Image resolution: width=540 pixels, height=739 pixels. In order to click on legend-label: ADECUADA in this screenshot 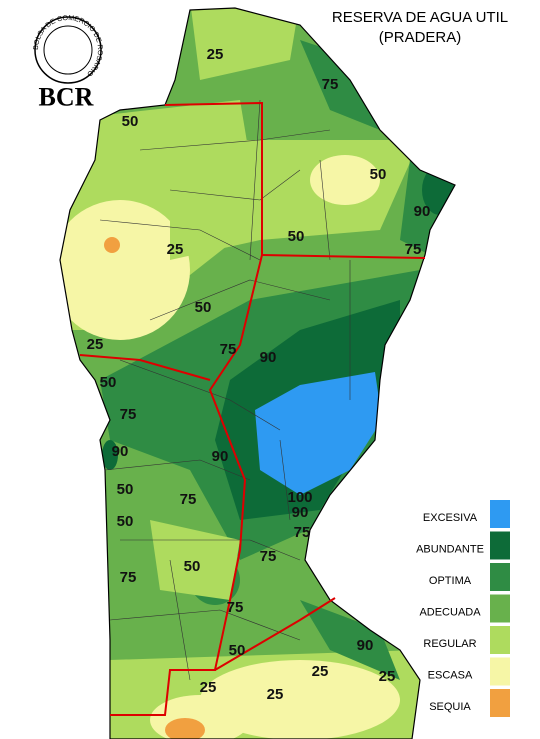, I will do `click(450, 612)`.